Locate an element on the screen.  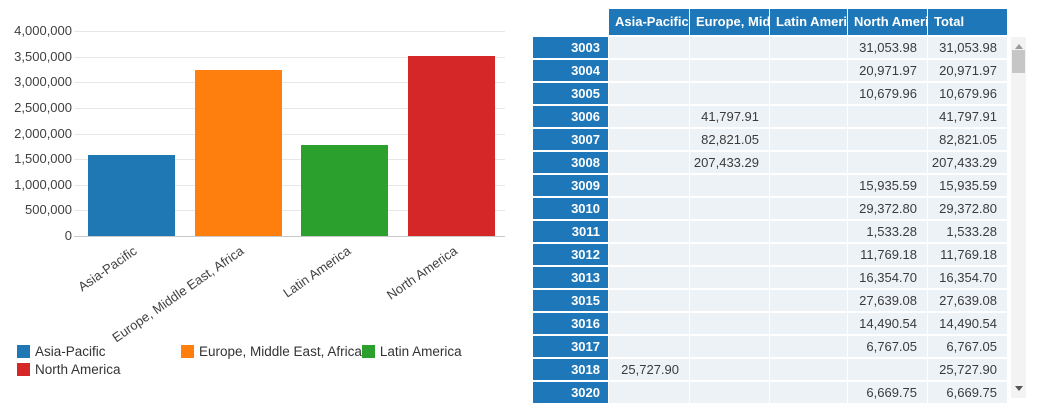
table-scrollbar is located at coordinates (1018, 217).